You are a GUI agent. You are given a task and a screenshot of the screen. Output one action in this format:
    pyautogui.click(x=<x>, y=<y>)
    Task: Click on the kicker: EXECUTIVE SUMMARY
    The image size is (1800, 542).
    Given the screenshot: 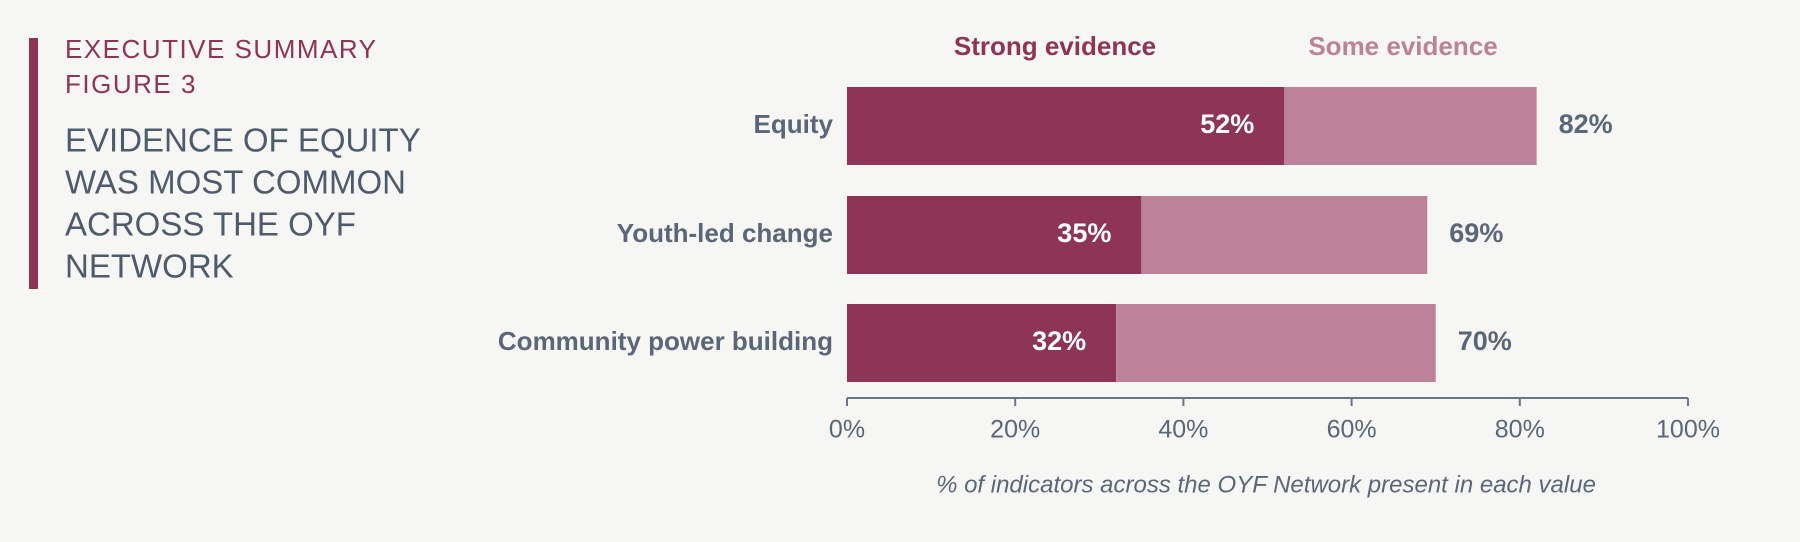 What is the action you would take?
    pyautogui.click(x=221, y=49)
    